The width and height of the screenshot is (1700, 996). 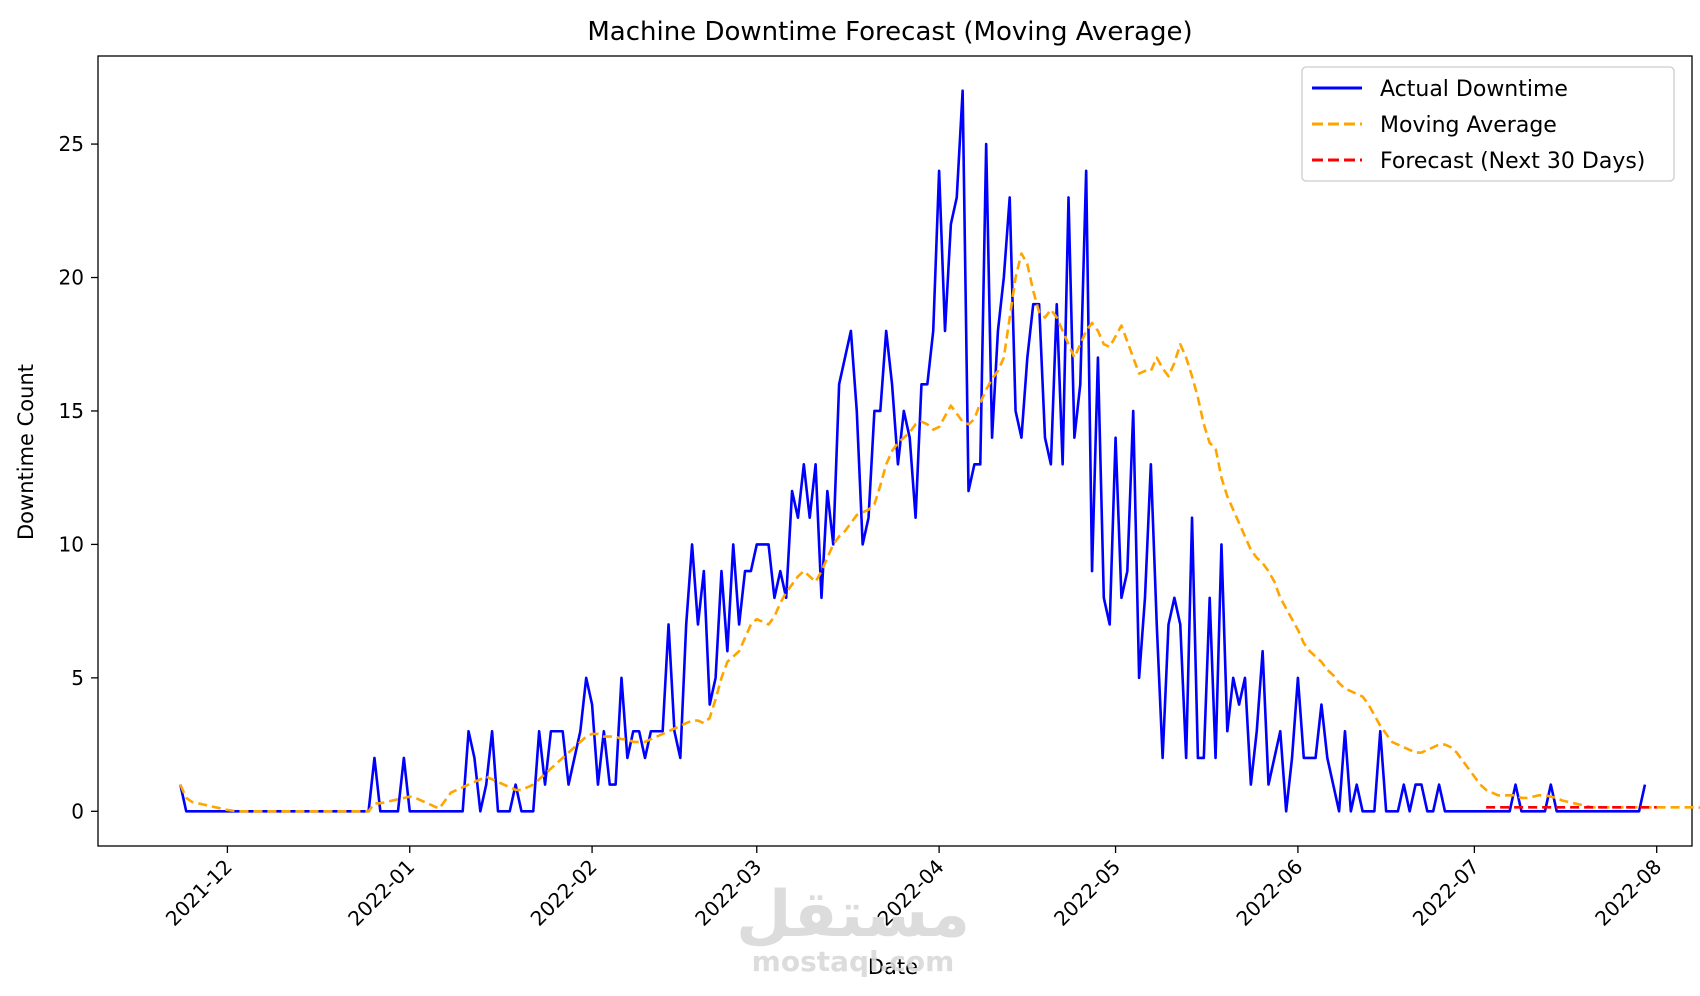 What do you see at coordinates (71, 411) in the screenshot?
I see `y-tick-label: 15` at bounding box center [71, 411].